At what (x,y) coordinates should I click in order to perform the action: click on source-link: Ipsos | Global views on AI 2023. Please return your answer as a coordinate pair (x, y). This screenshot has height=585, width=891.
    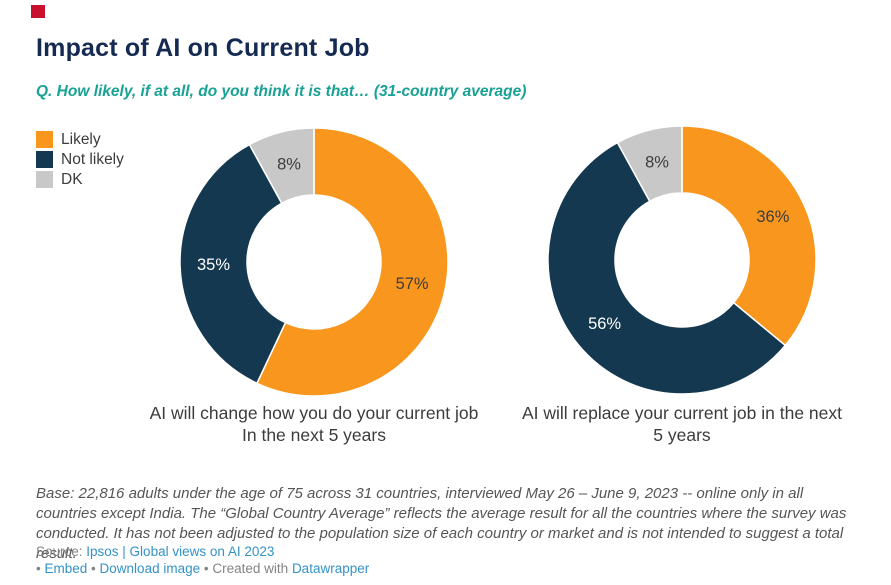
    Looking at the image, I should click on (180, 551).